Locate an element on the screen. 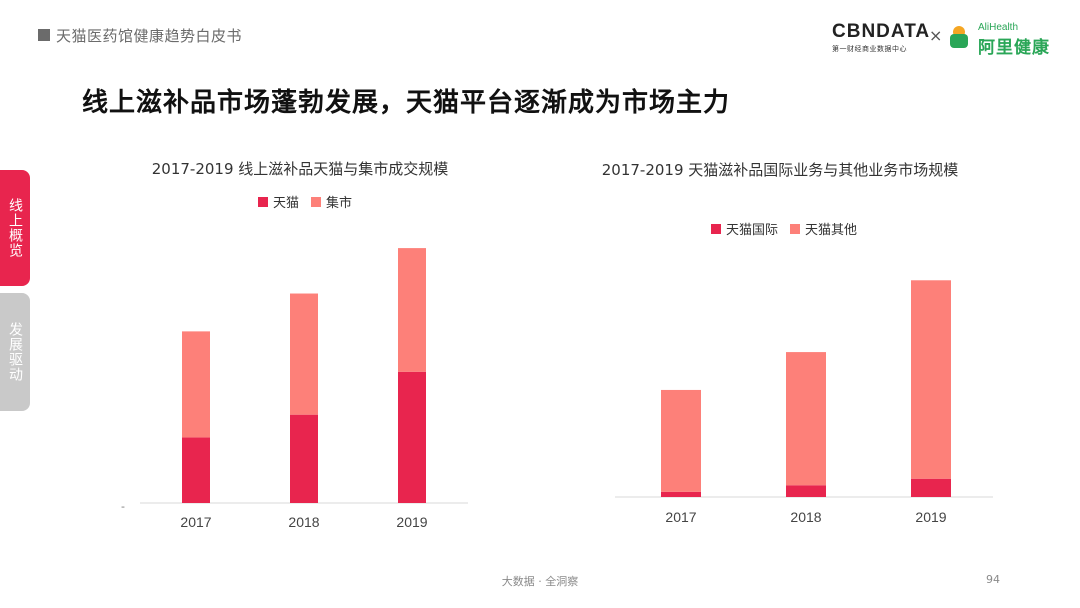  left-chart-legend: 天猫 集市 is located at coordinates (311, 201).